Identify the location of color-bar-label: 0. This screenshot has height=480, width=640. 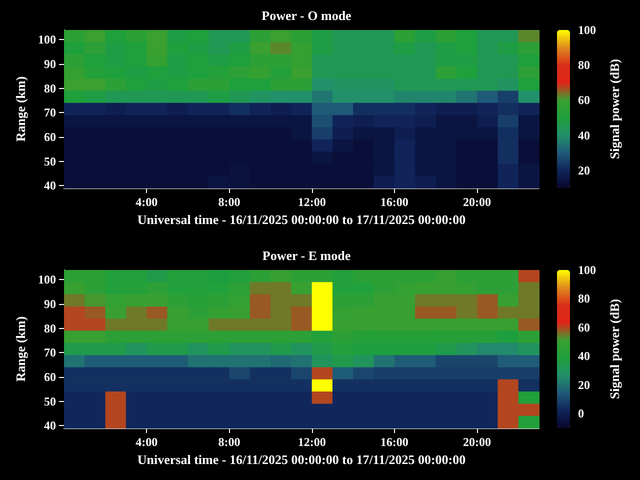
(581, 413).